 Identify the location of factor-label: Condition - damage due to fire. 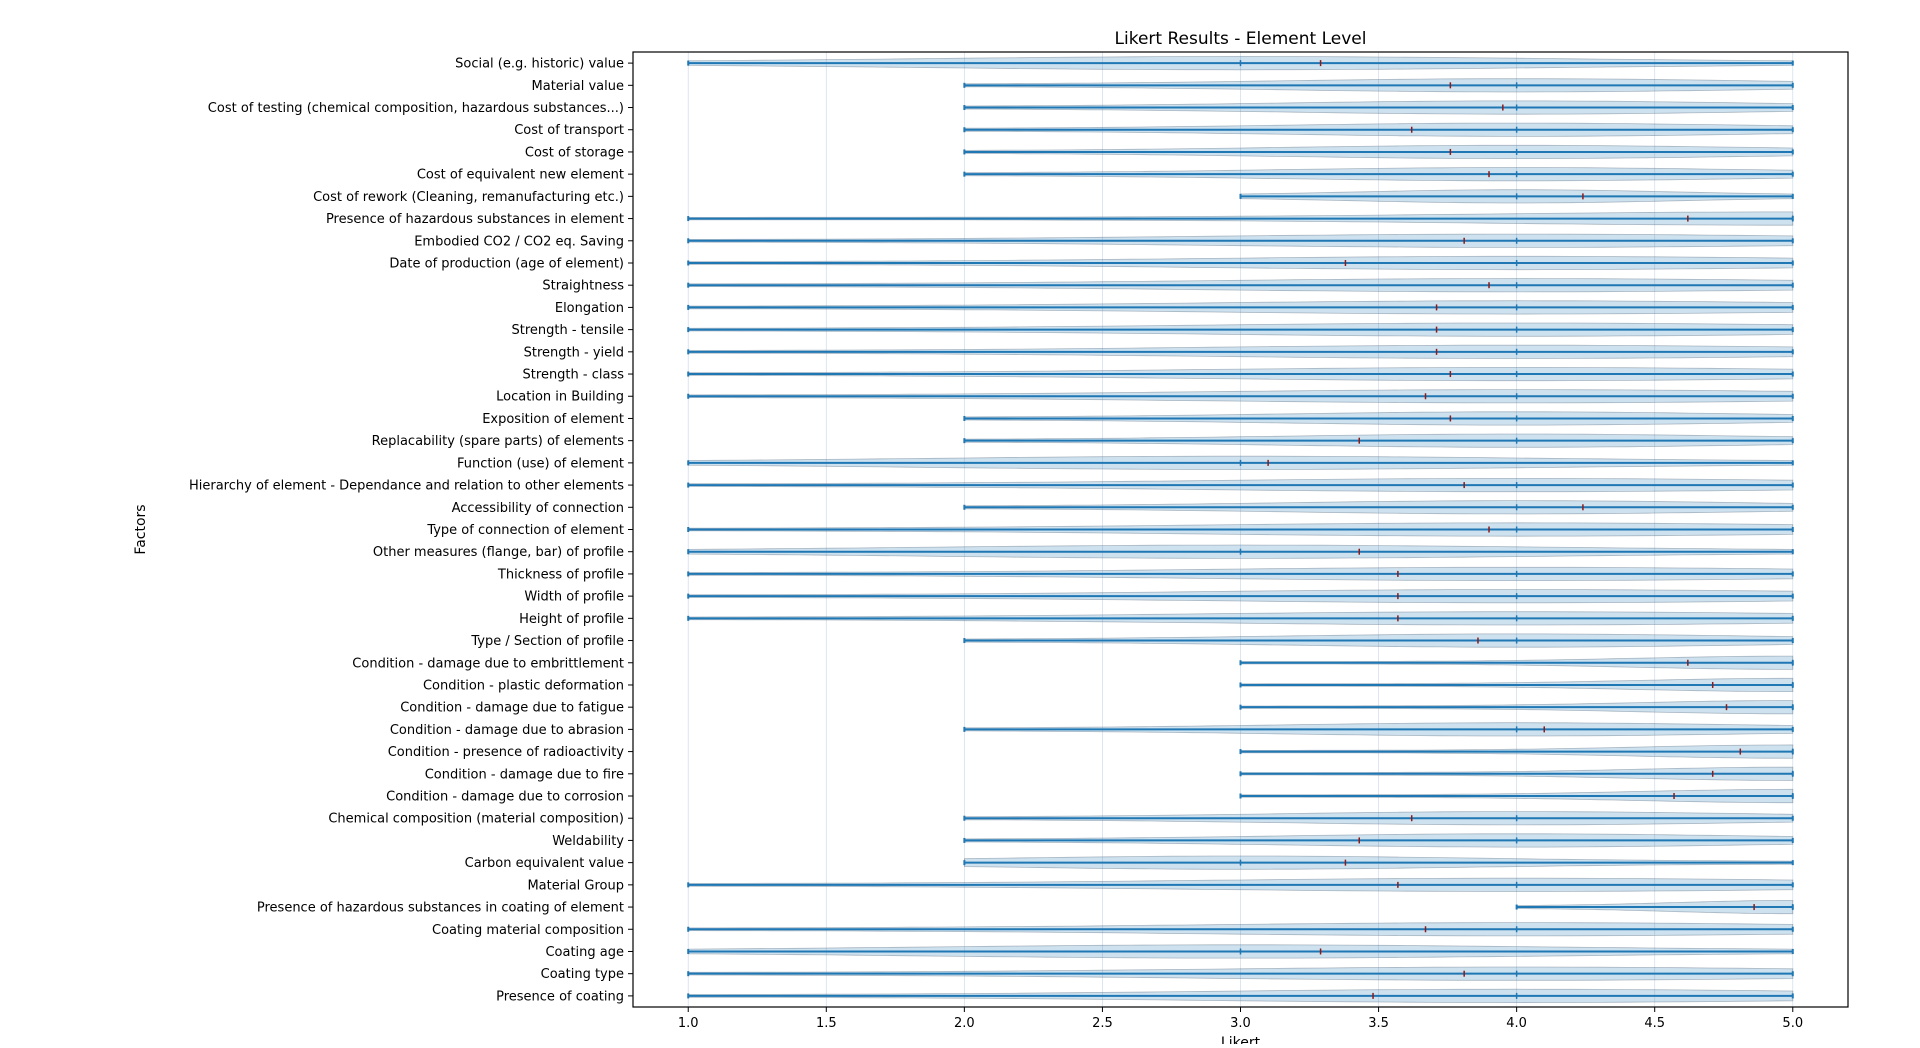
(524, 774).